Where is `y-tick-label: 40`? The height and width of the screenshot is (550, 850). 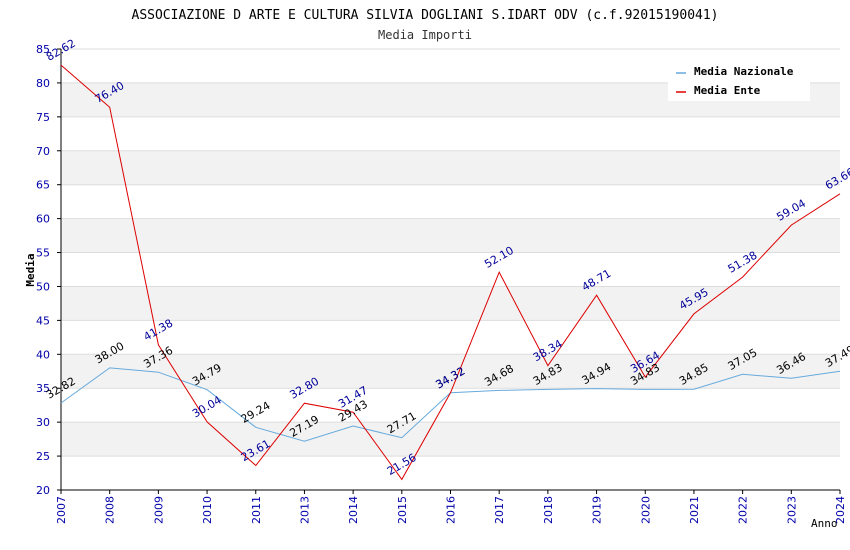
y-tick-label: 40 is located at coordinates (43, 354).